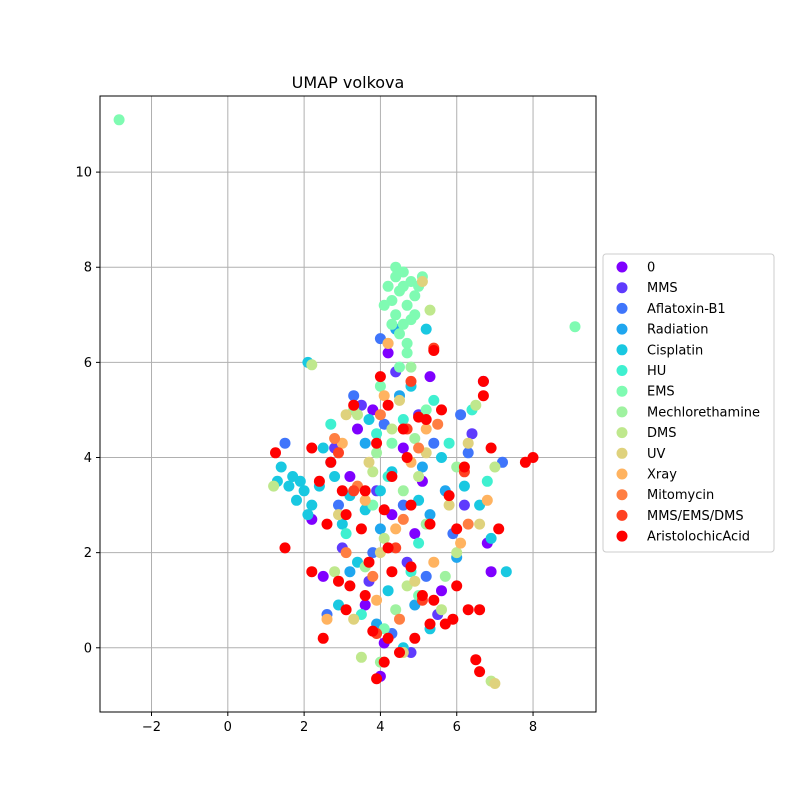 The height and width of the screenshot is (800, 800). Describe the element at coordinates (151, 727) in the screenshot. I see `x-tick-label: −2` at that location.